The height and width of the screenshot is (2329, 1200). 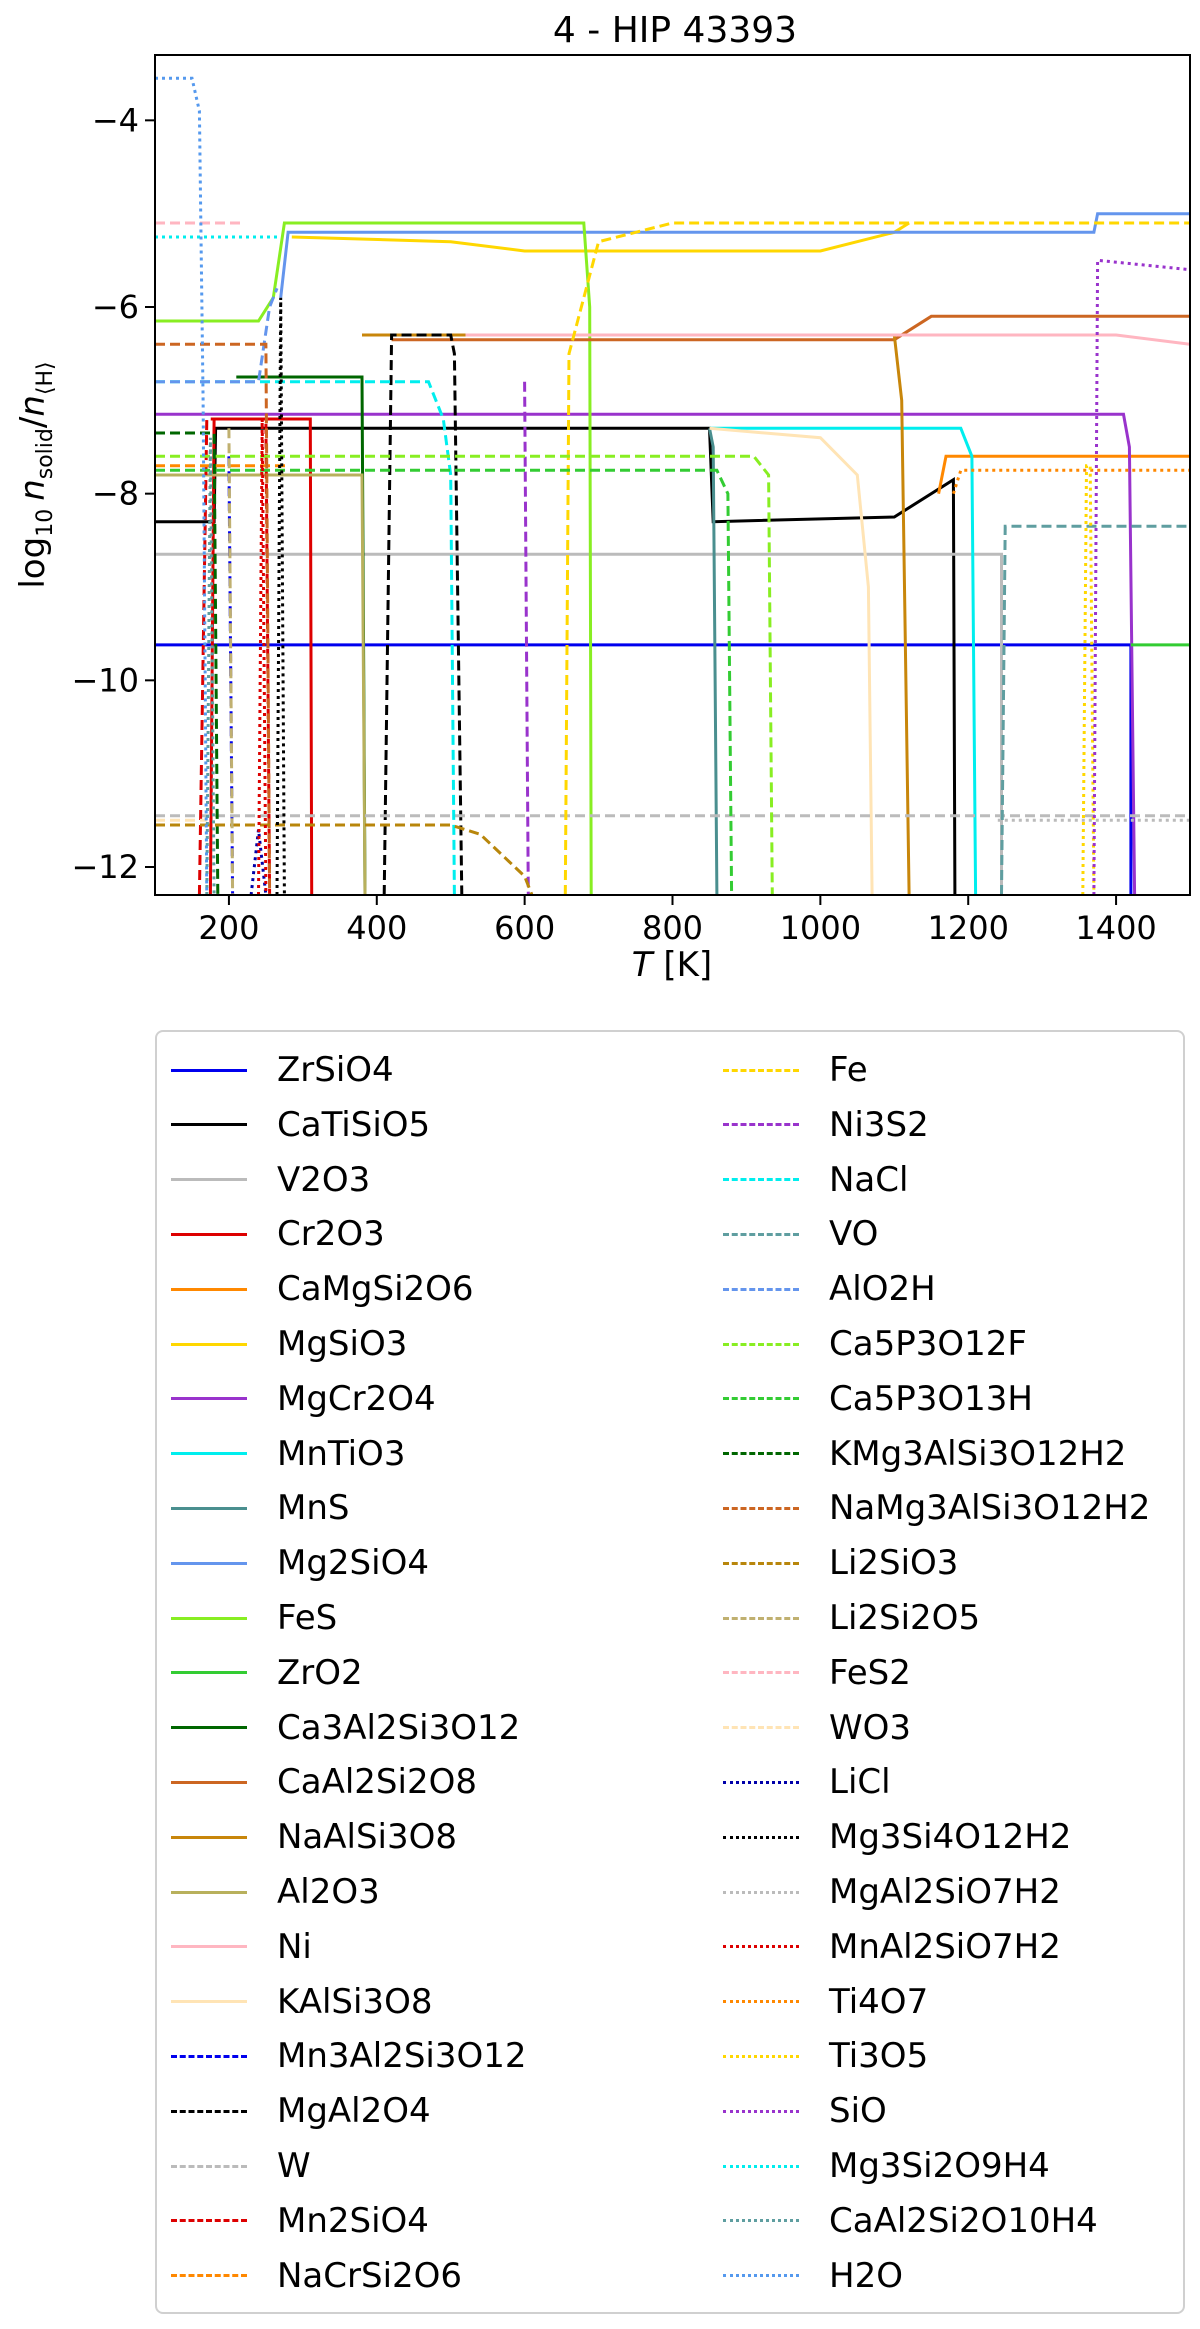 I want to click on series-line-CaTiSiO5, so click(x=556, y=660).